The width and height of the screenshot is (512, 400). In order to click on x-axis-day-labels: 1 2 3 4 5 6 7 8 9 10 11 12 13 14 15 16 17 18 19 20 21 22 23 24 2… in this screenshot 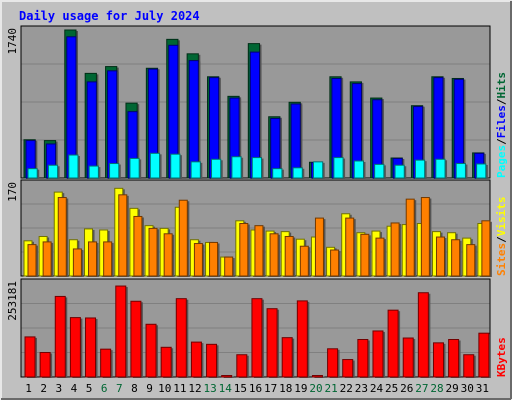, I will do `click(257, 388)`.